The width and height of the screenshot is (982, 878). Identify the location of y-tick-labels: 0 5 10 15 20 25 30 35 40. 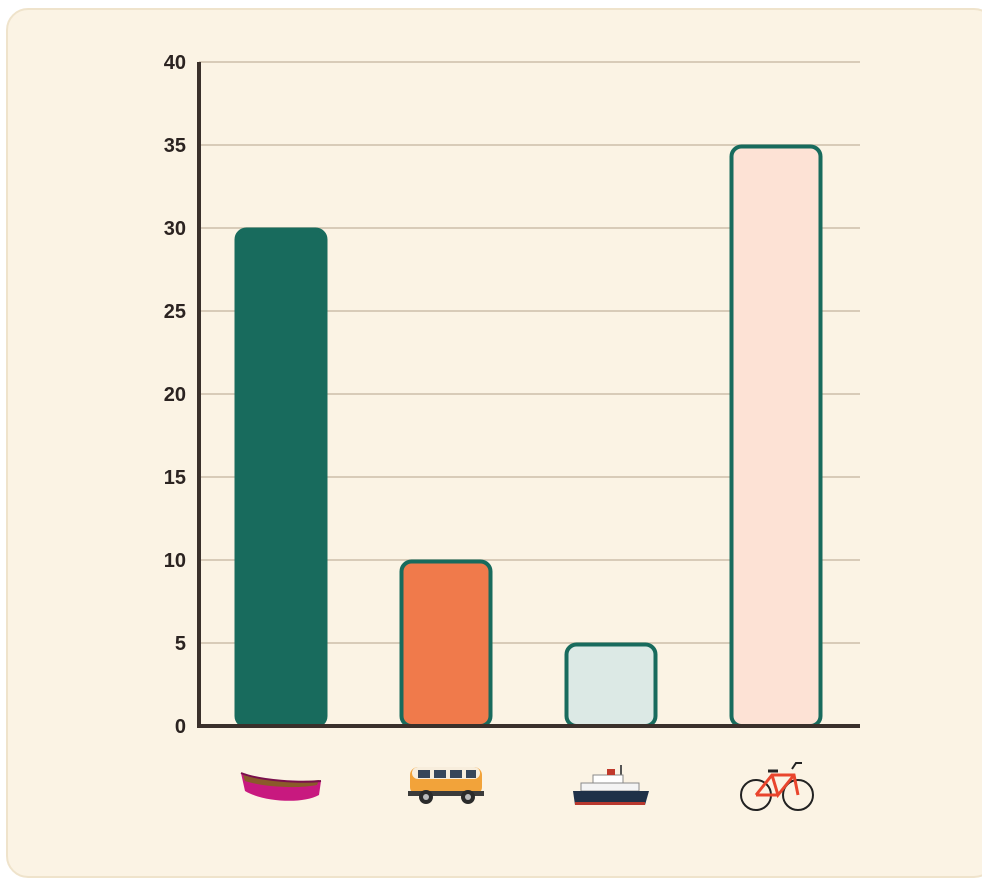
(175, 395).